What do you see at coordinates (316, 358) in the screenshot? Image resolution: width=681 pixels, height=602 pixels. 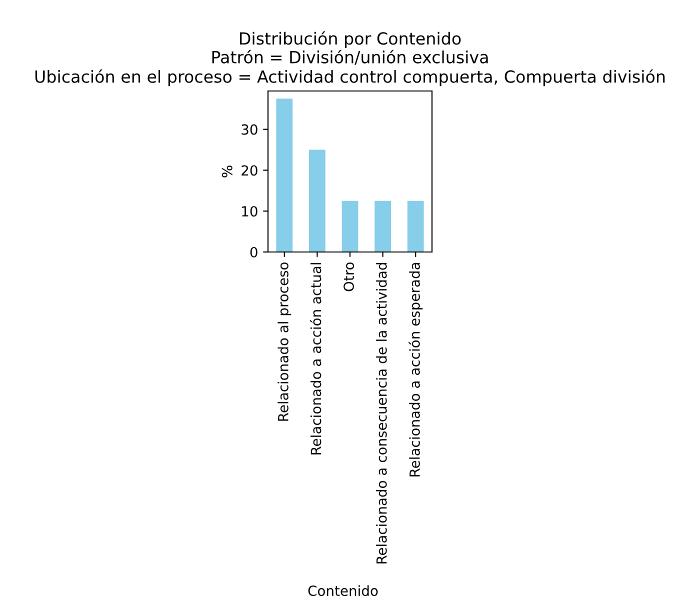 I see `x-tick-label: Relacionado a acción actual` at bounding box center [316, 358].